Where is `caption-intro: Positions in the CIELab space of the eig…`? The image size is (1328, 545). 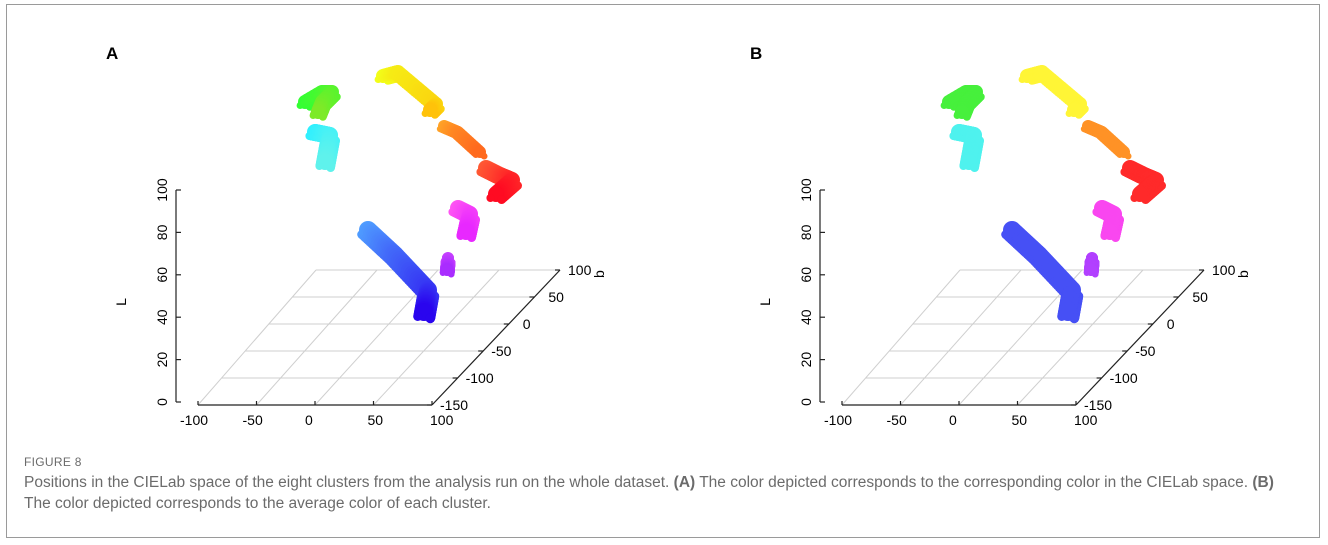 caption-intro: Positions in the CIELab space of the eig… is located at coordinates (347, 482).